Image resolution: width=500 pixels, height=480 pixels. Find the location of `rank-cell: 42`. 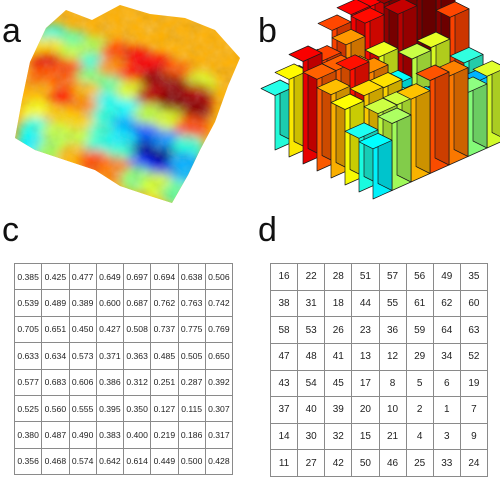

rank-cell: 42 is located at coordinates (338, 463).